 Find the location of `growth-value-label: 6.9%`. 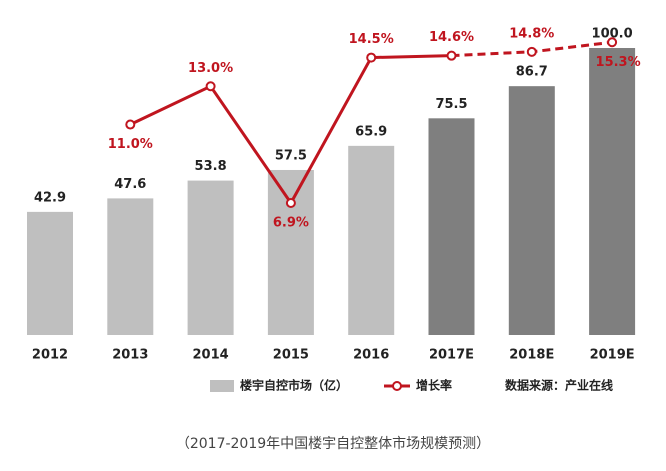

growth-value-label: 6.9% is located at coordinates (291, 222).